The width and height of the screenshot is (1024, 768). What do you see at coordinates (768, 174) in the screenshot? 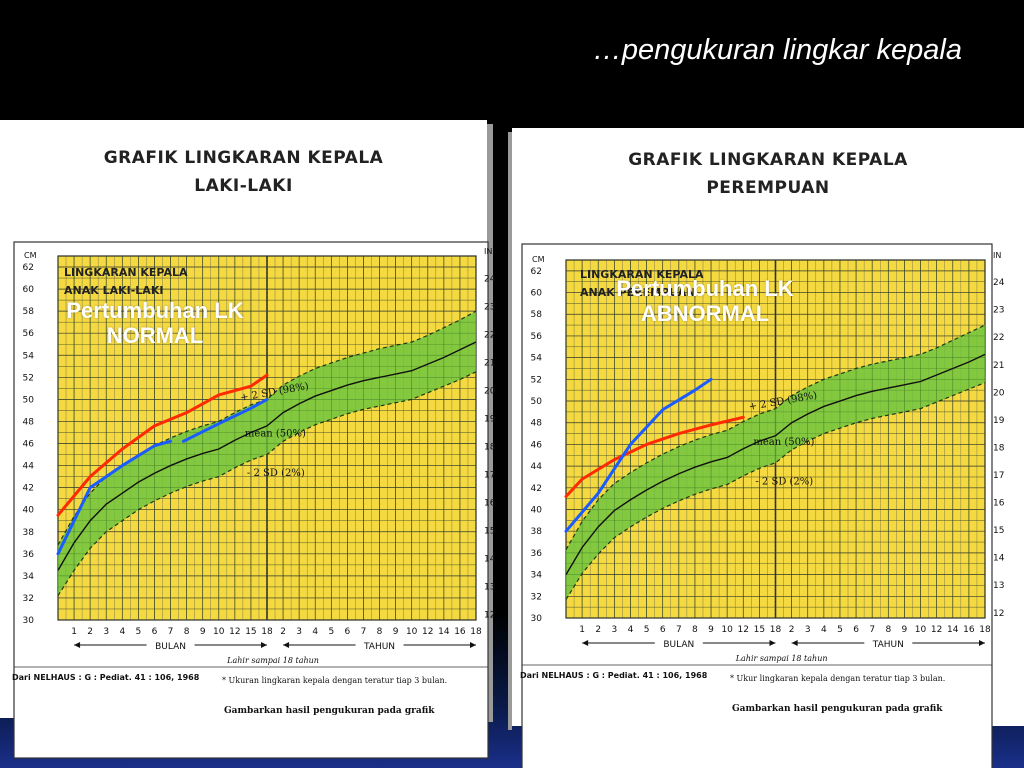
I see `chart-title-girls: GRAFIK LINGKARAN KEPALA PEREMPUAN` at bounding box center [768, 174].